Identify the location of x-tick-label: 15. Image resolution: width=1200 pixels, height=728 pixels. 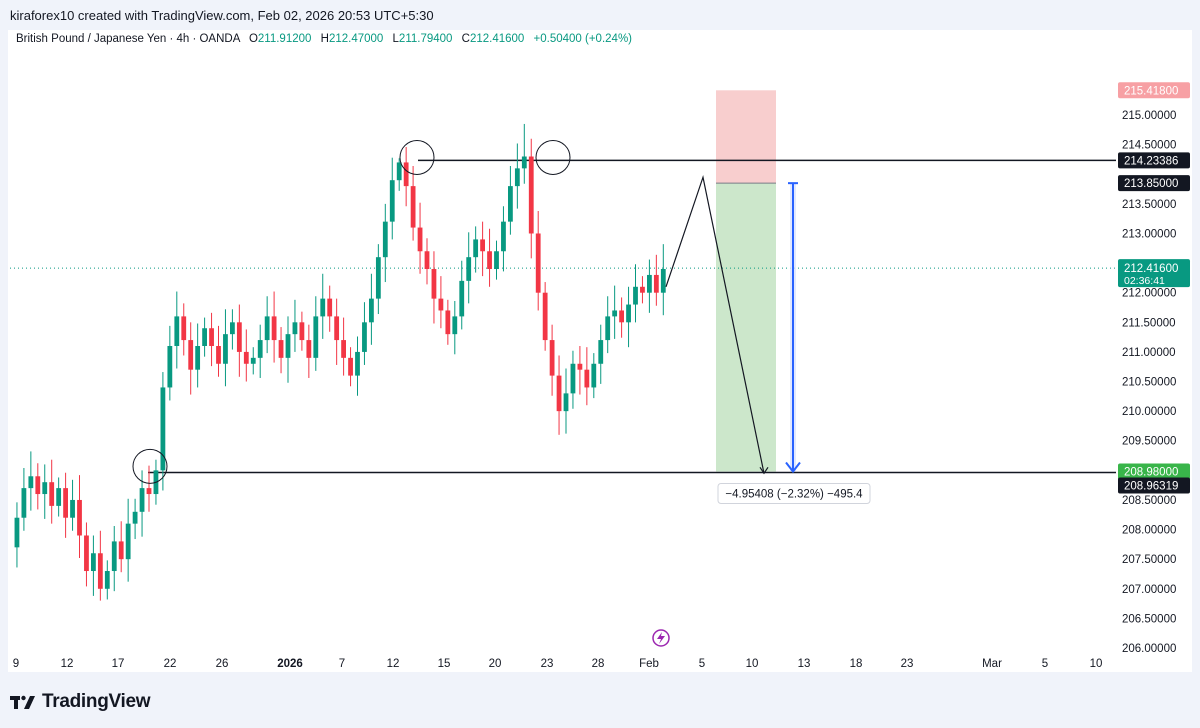
(444, 664).